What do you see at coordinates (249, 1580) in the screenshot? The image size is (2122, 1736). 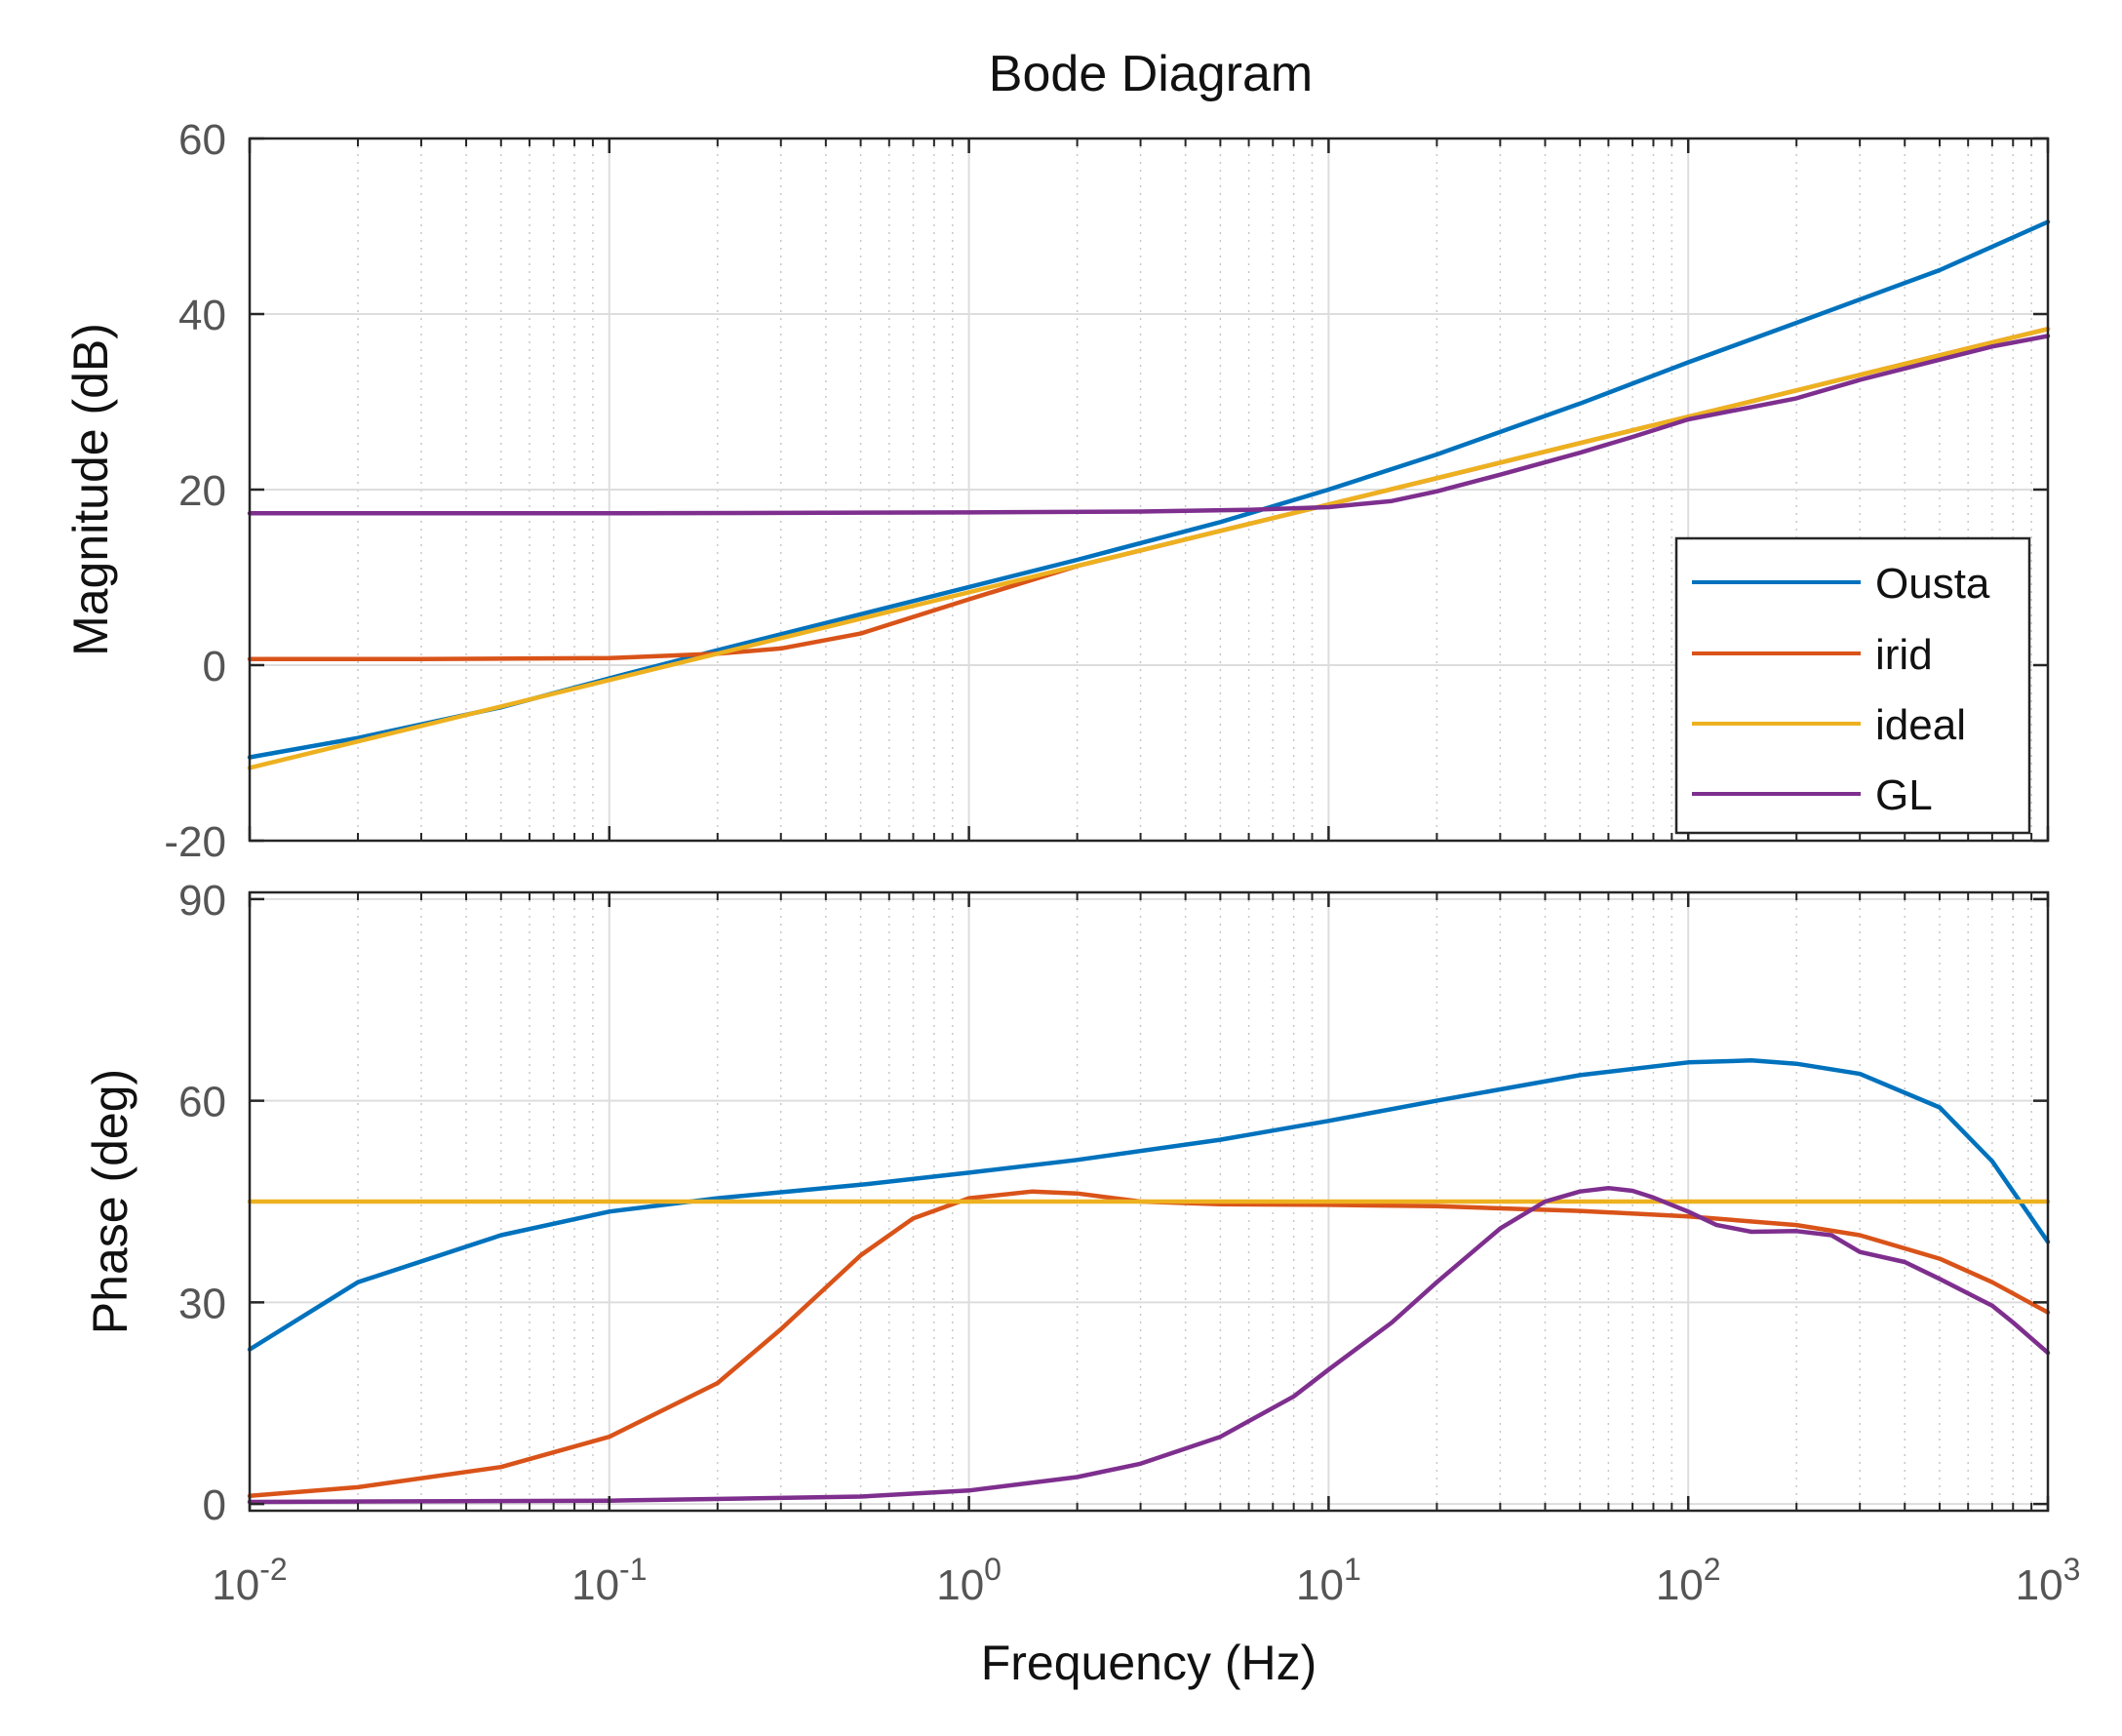 I see `x-tick-label: 10⁻²` at bounding box center [249, 1580].